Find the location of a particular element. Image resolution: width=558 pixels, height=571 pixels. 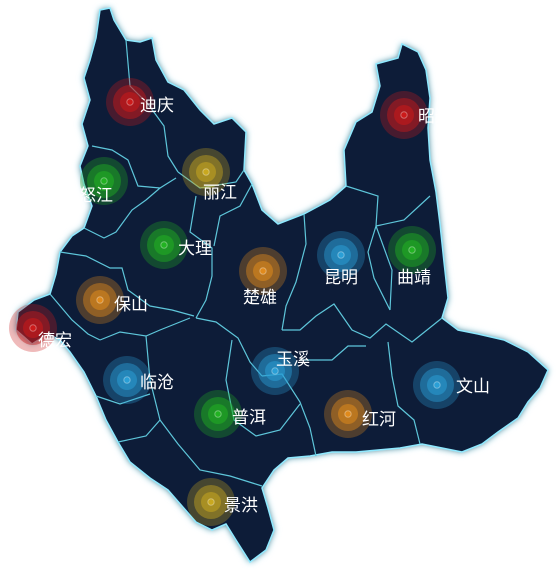

label-kunming: 昆明 is located at coordinates (341, 278).